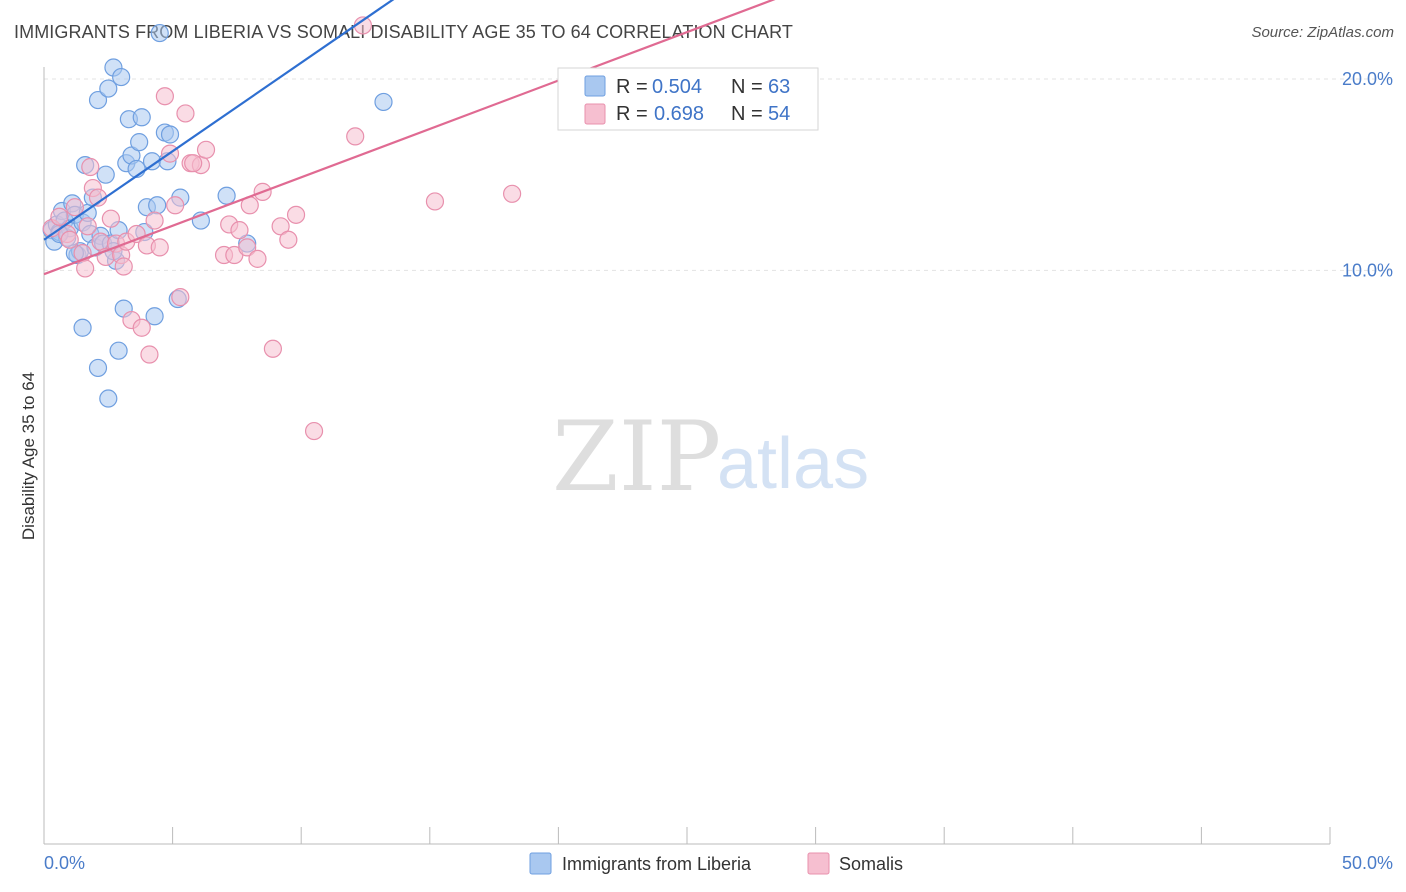 The height and width of the screenshot is (892, 1406). Describe the element at coordinates (677, 87) in the screenshot. I see `legend-r-value-blue: 0.504` at that location.